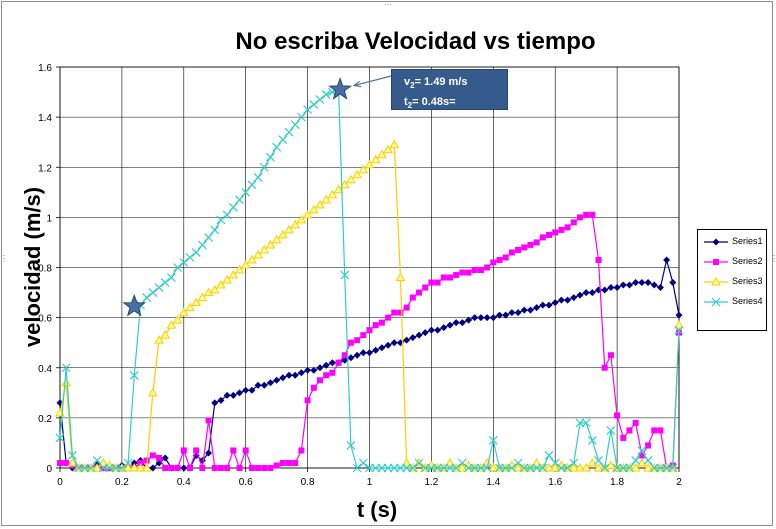 The width and height of the screenshot is (776, 529). Describe the element at coordinates (370, 482) in the screenshot. I see `x-tick-label: 1` at that location.